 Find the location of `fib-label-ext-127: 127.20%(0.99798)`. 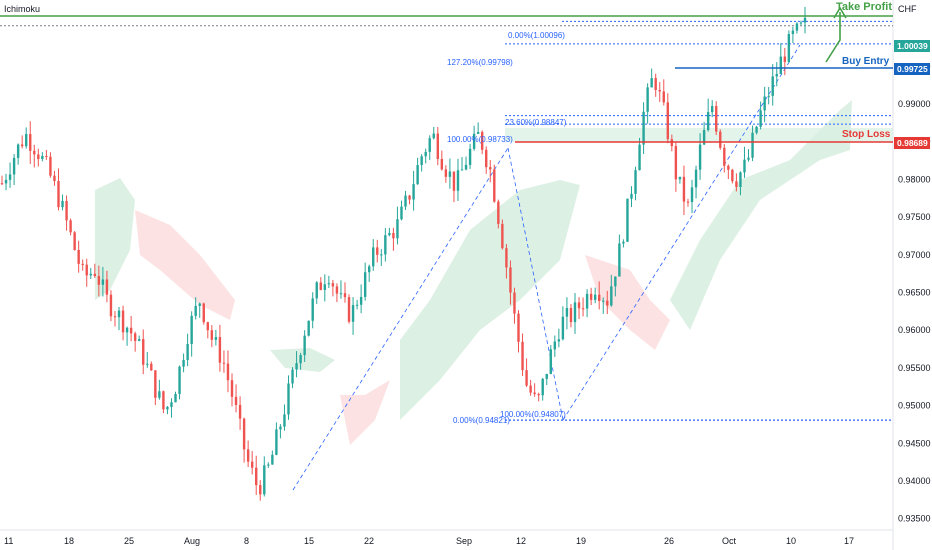

fib-label-ext-127: 127.20%(0.99798) is located at coordinates (480, 62).